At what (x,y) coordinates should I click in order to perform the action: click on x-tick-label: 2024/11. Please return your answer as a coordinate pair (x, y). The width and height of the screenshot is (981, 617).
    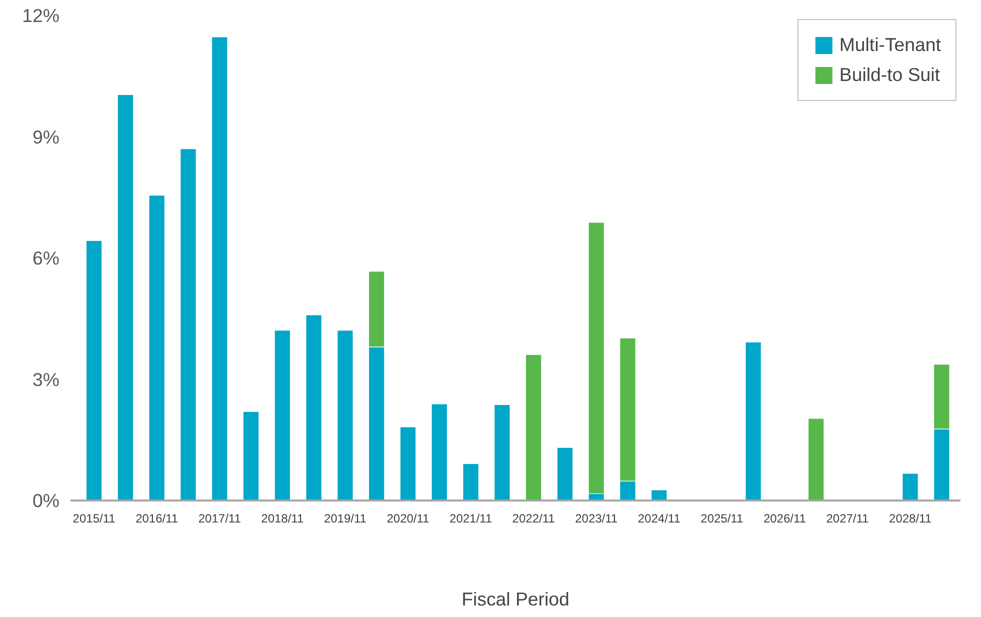
    Looking at the image, I should click on (659, 519).